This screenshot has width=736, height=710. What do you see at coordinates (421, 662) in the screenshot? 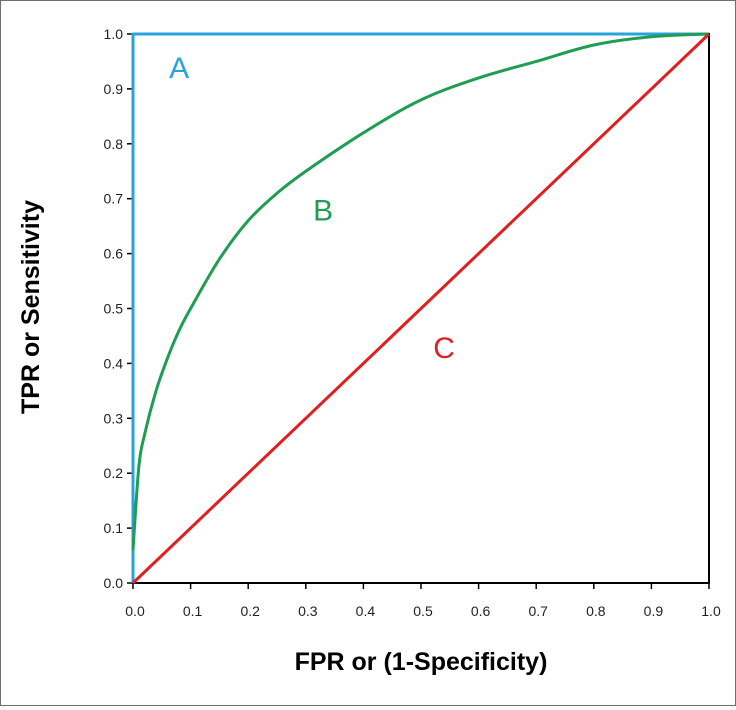
I see `x-axis-title: FPR or (1-Specificity)` at bounding box center [421, 662].